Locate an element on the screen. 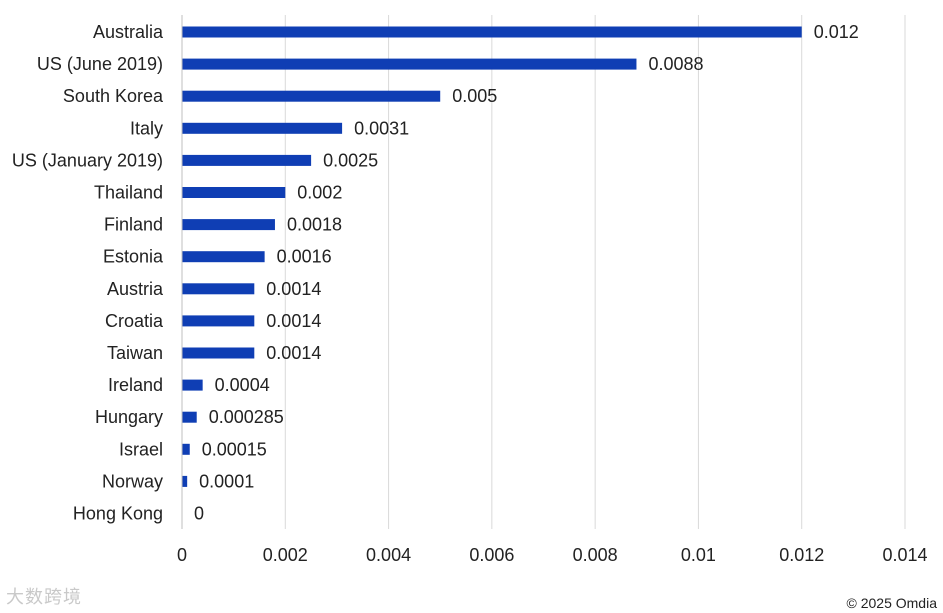  x-tick-label: 0.012 is located at coordinates (801, 555).